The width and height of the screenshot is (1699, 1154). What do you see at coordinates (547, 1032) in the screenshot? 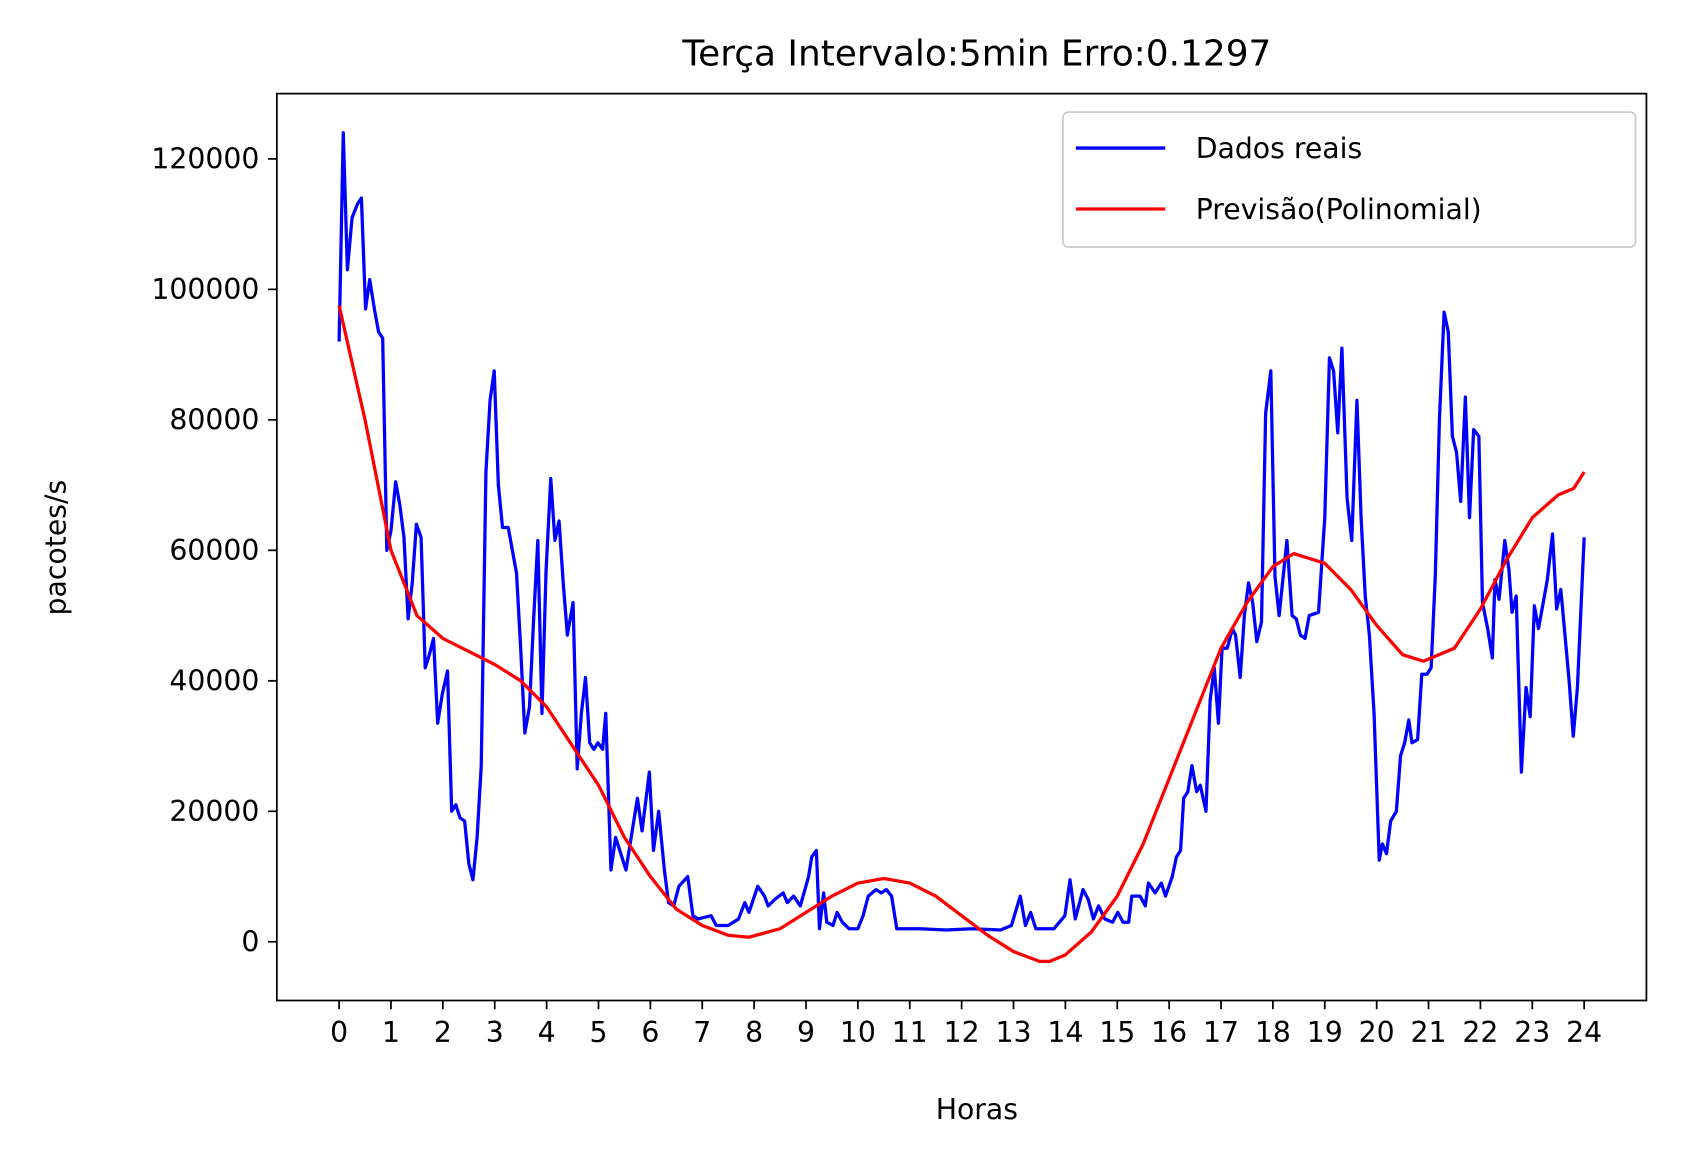
I see `x-tick-label: 4` at bounding box center [547, 1032].